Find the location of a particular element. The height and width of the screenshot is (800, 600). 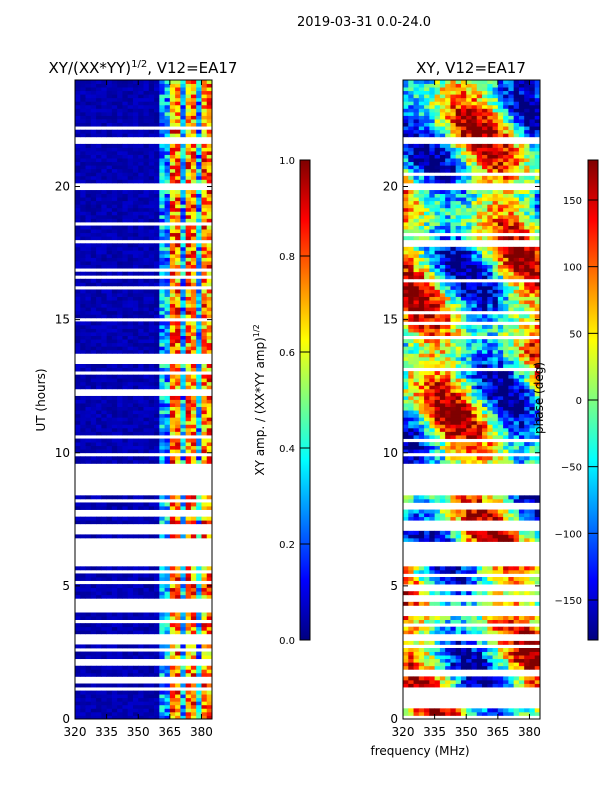

amp-xtick-label: 335 is located at coordinates (106, 732).